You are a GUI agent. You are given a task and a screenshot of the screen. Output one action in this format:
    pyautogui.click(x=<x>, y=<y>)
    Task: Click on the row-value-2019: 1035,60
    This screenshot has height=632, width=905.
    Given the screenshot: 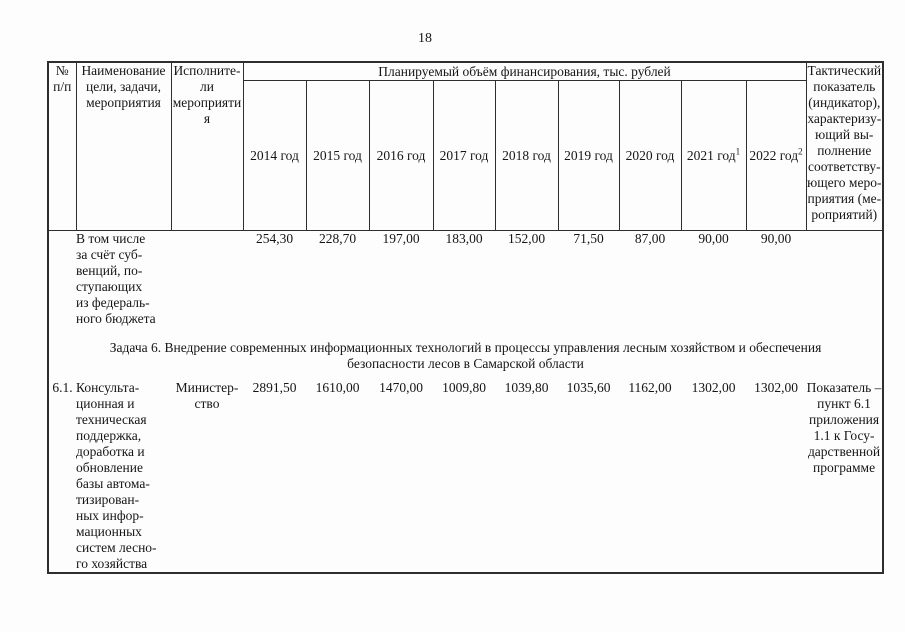 What is the action you would take?
    pyautogui.click(x=588, y=387)
    